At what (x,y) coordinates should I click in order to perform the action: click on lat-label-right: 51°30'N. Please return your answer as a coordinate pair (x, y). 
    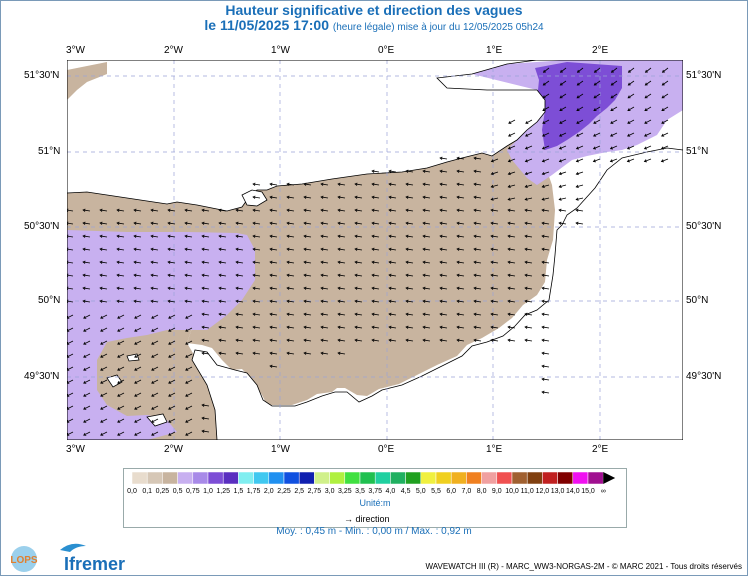
    Looking at the image, I should click on (704, 75).